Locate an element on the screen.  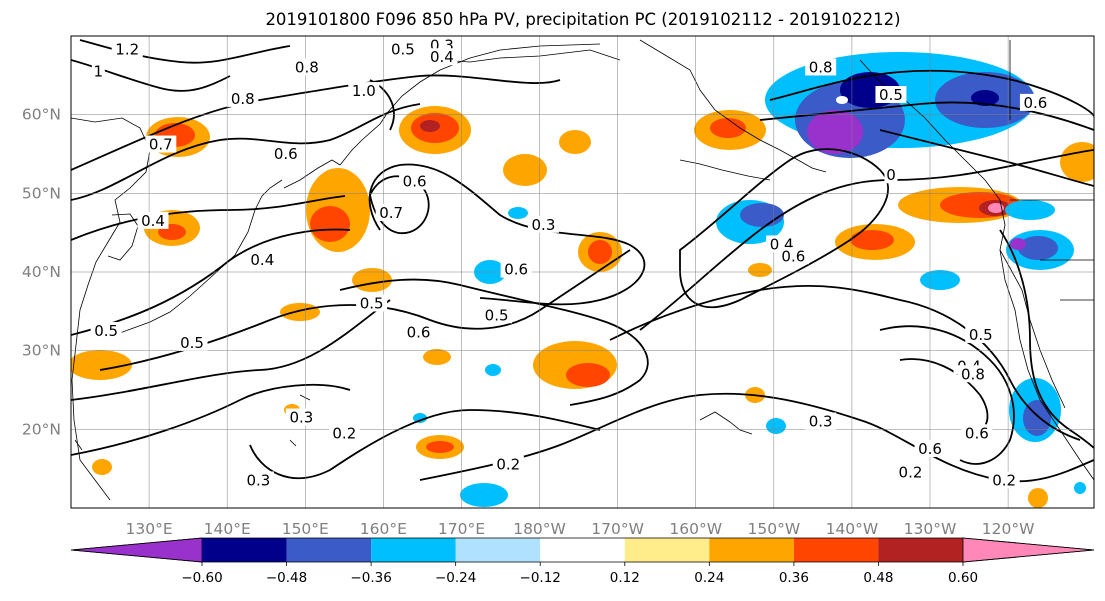
pv-contour-0.6-east is located at coordinates (784, 228).